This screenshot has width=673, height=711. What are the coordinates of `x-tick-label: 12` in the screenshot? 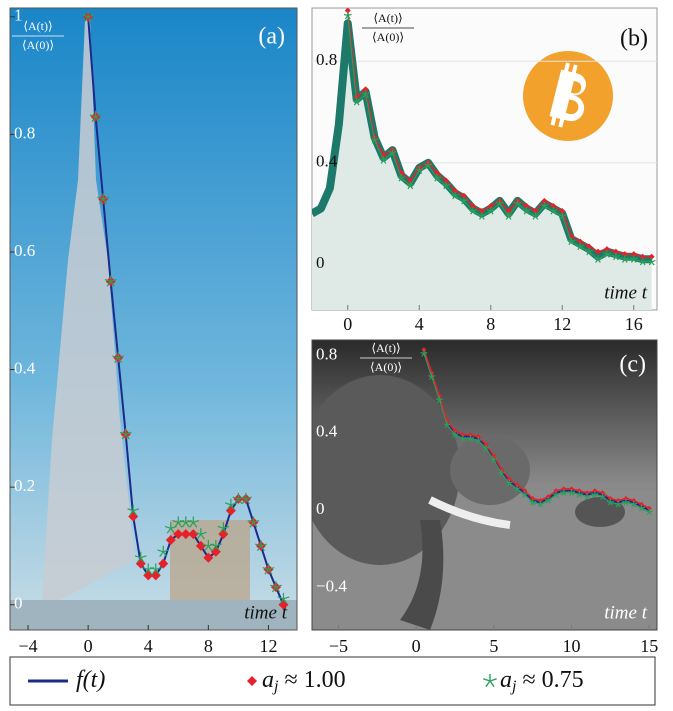 It's located at (562, 324).